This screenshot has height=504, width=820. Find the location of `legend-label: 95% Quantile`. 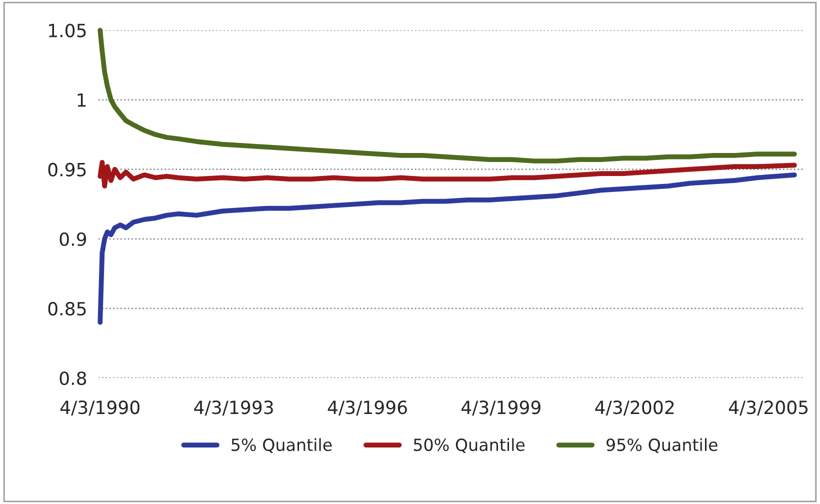

legend-label: 95% Quantile is located at coordinates (662, 446).